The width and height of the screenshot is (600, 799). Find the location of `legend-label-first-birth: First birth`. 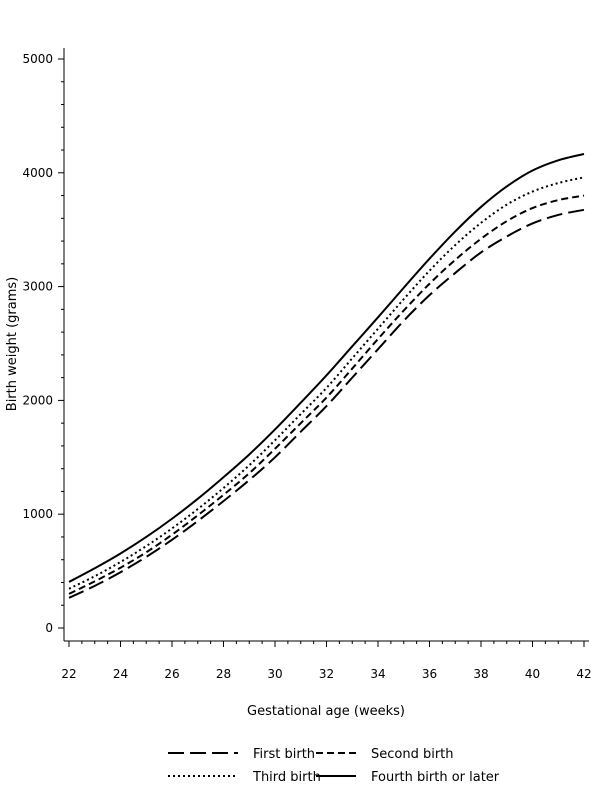

legend-label-first-birth: First birth is located at coordinates (284, 754).